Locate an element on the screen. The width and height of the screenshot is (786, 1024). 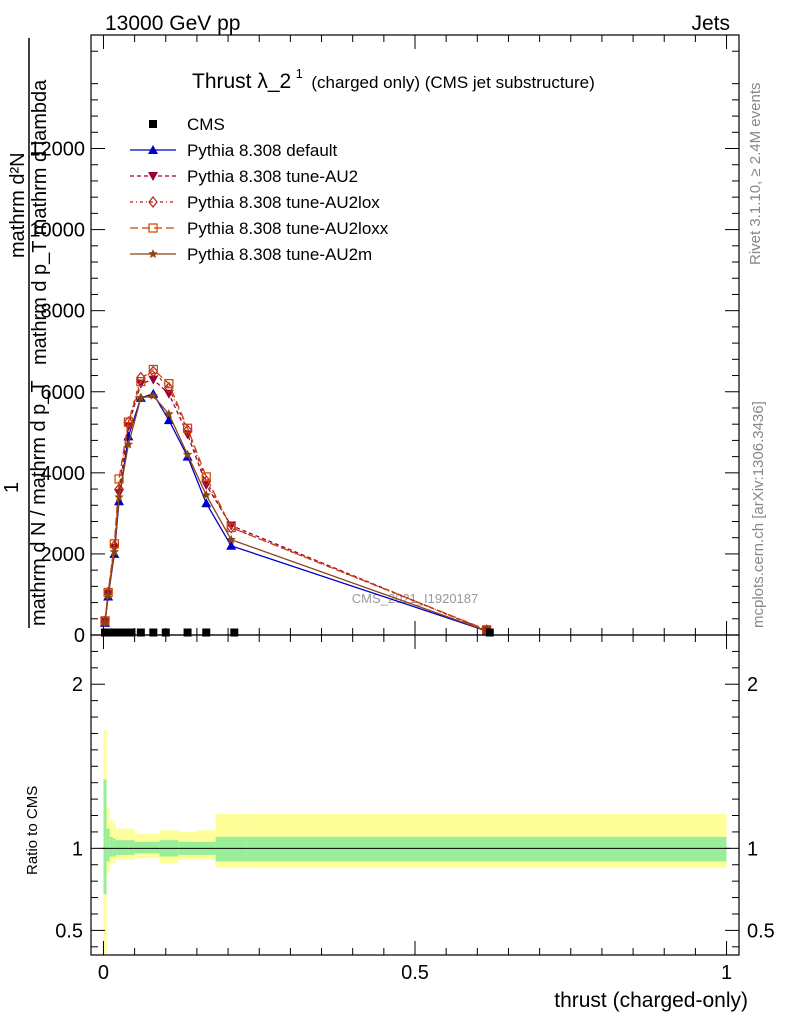
ratio-xtick-label: 0.5 is located at coordinates (415, 973).